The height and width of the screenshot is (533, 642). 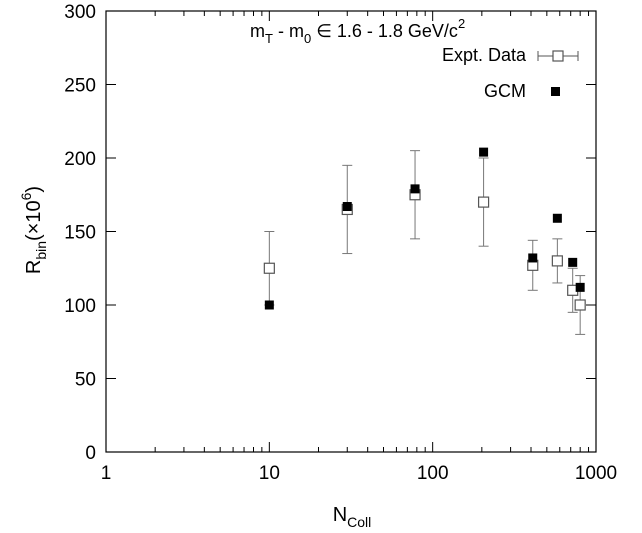 What do you see at coordinates (555, 91) in the screenshot?
I see `legend-marker-gcm` at bounding box center [555, 91].